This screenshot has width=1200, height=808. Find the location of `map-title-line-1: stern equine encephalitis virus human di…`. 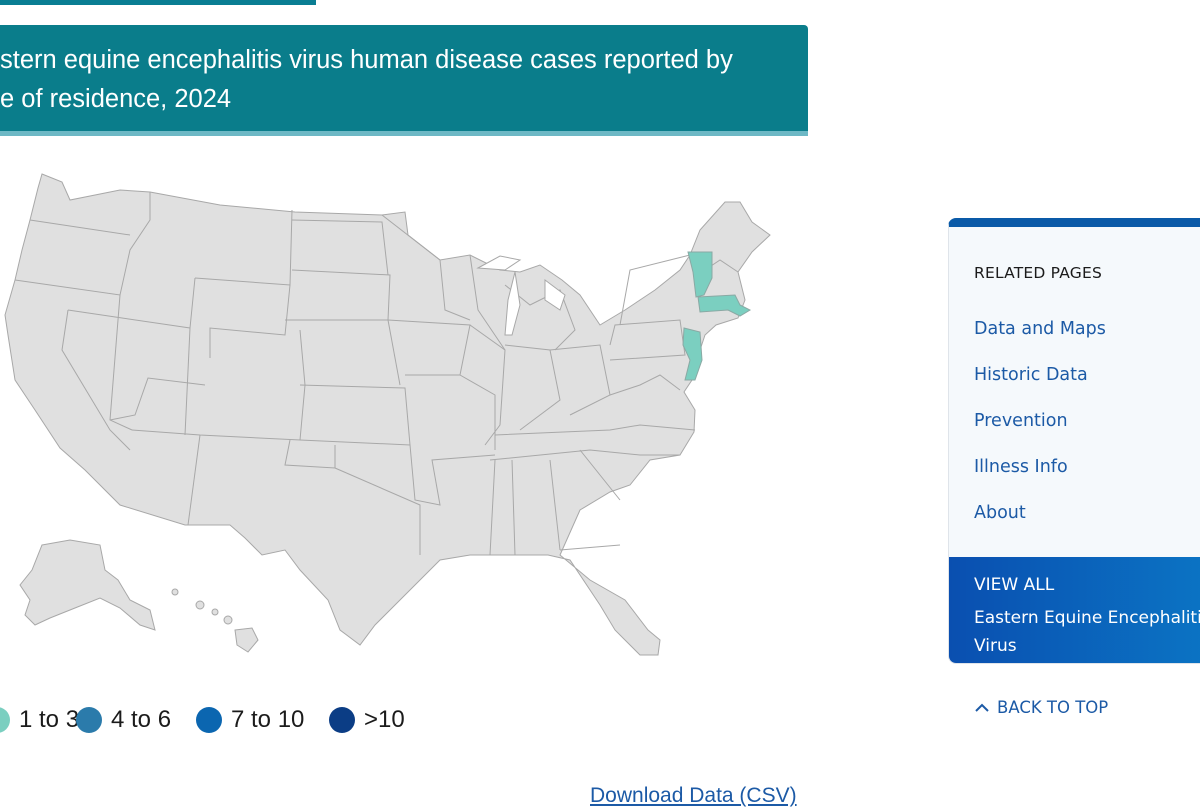

map-title-line-1: stern equine encephalitis virus human di… is located at coordinates (366, 60).